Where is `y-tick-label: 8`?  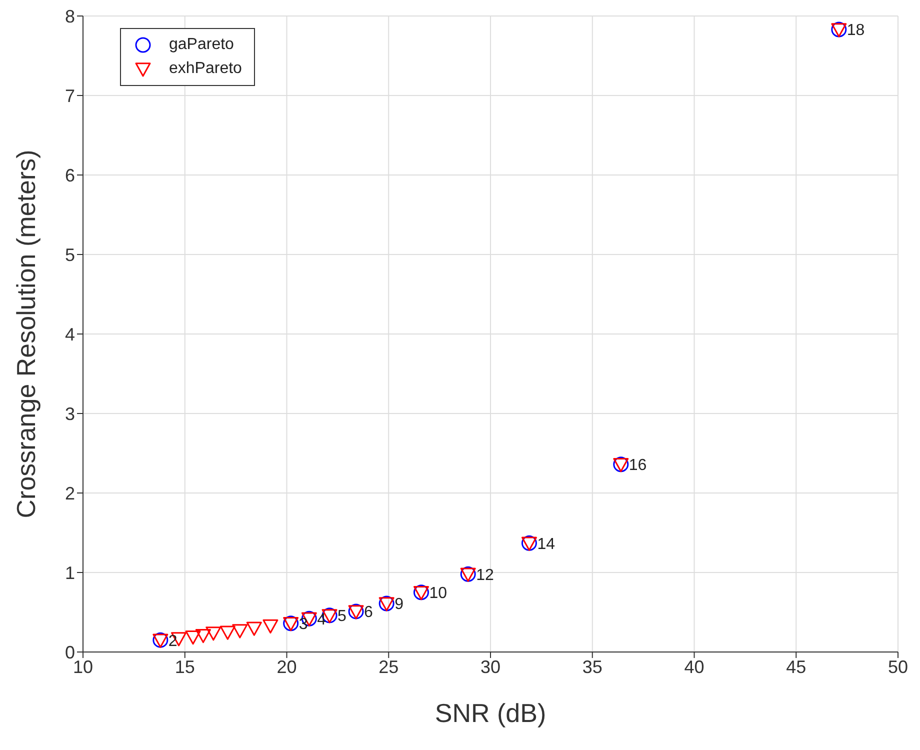
y-tick-label: 8 is located at coordinates (69, 16).